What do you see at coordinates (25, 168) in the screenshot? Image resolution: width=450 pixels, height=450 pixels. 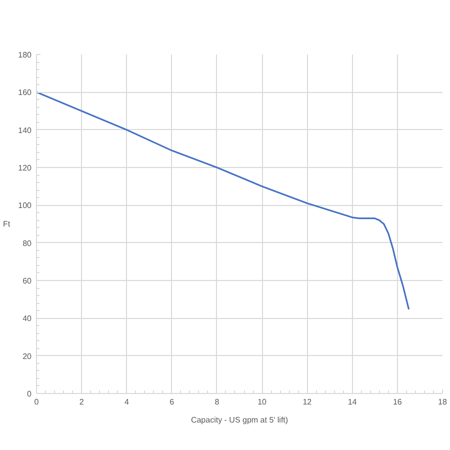 I see `y-tick-label: 120` at bounding box center [25, 168].